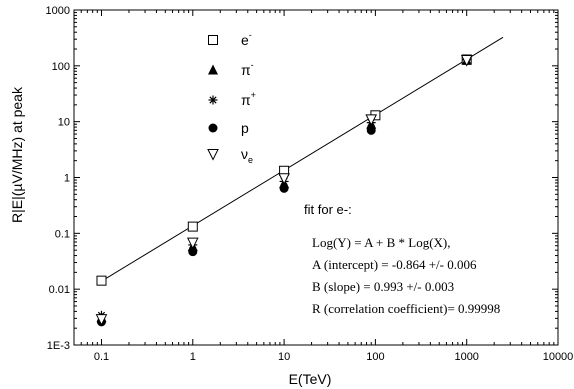 The image size is (574, 389). What do you see at coordinates (58, 11) in the screenshot?
I see `y-tick-label: 1000` at bounding box center [58, 11].